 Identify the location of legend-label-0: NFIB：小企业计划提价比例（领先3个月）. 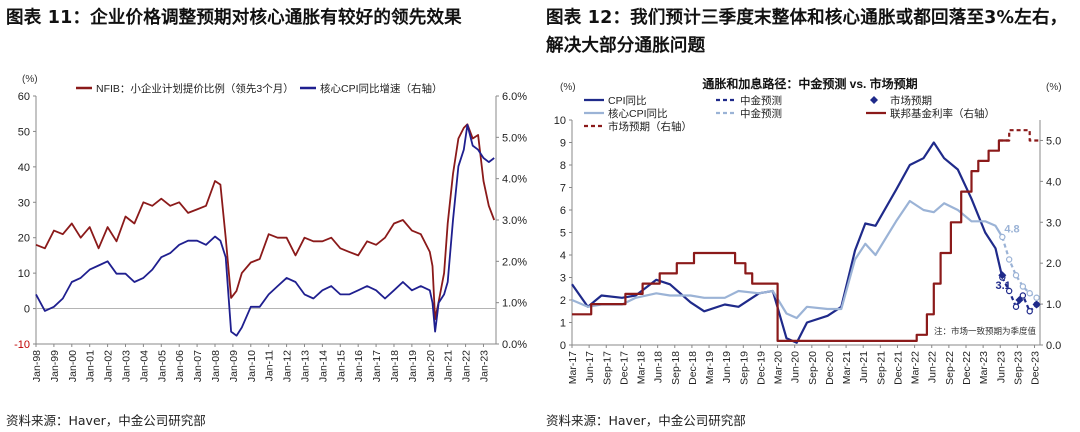
(195, 88).